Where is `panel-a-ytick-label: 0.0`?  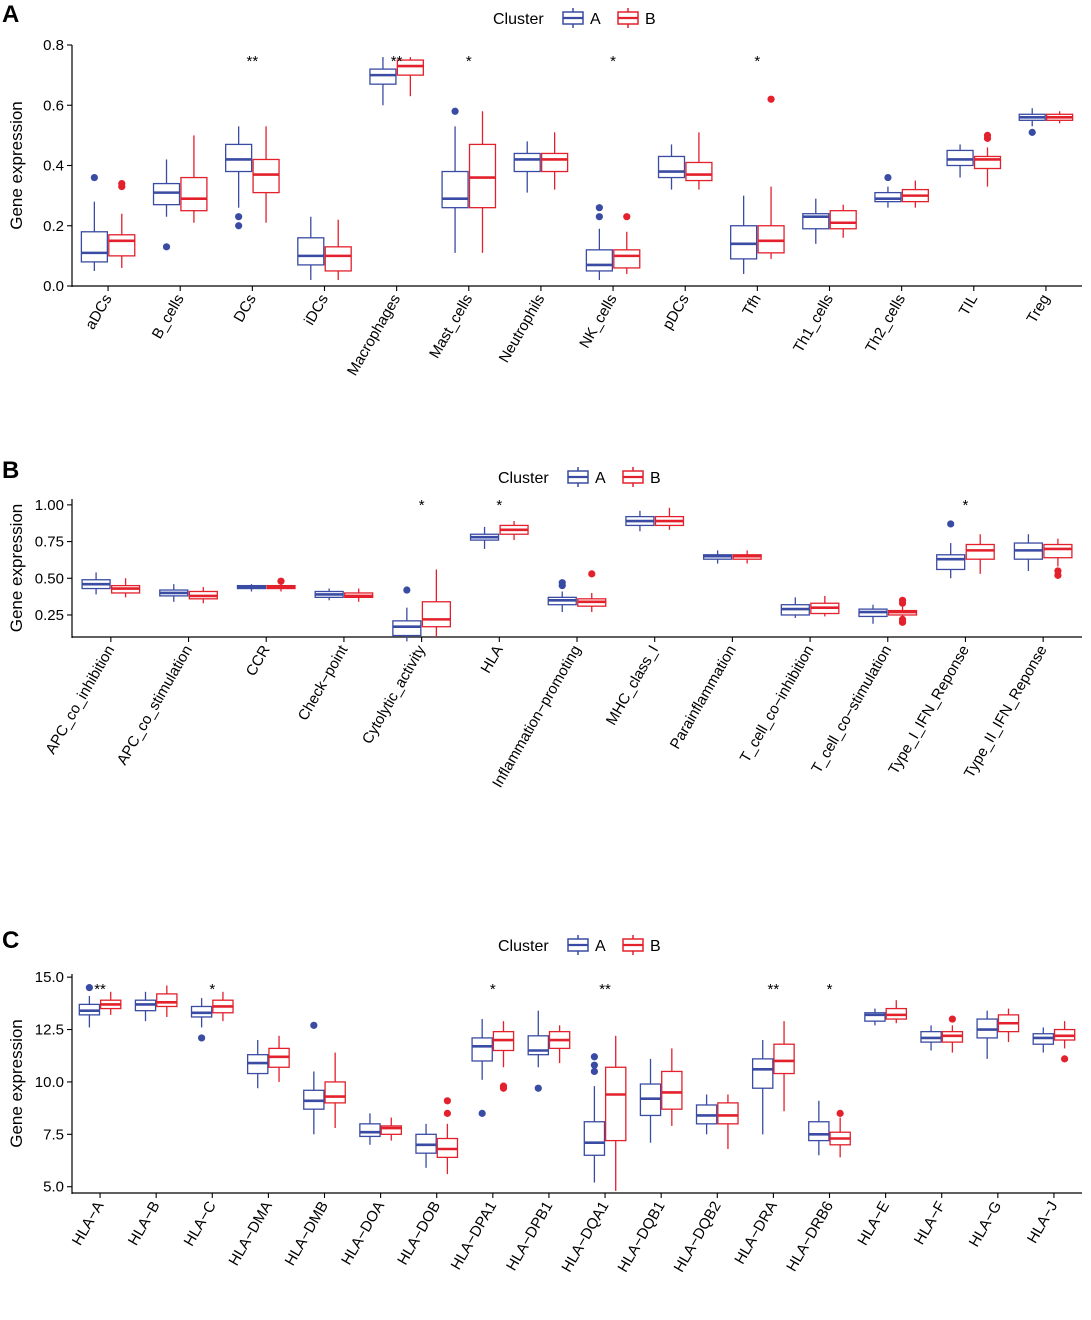 panel-a-ytick-label: 0.0 is located at coordinates (53, 286).